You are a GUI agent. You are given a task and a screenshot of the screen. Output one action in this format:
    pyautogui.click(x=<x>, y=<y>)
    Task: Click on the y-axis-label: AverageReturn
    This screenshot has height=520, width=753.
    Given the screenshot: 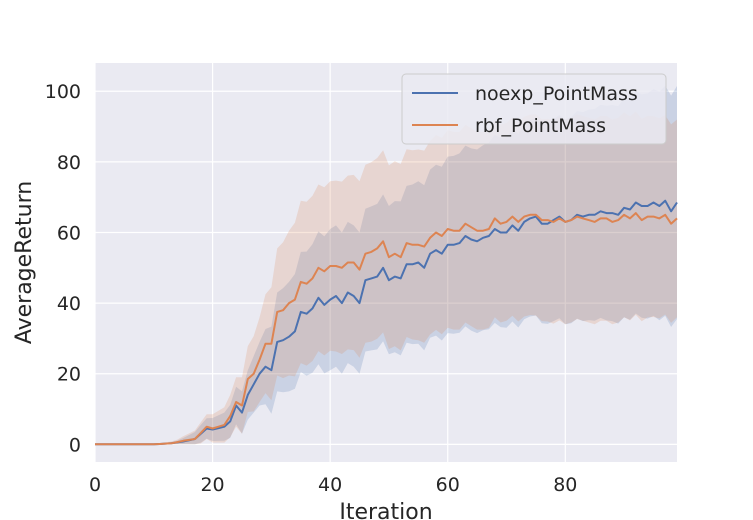 What is the action you would take?
    pyautogui.click(x=24, y=262)
    